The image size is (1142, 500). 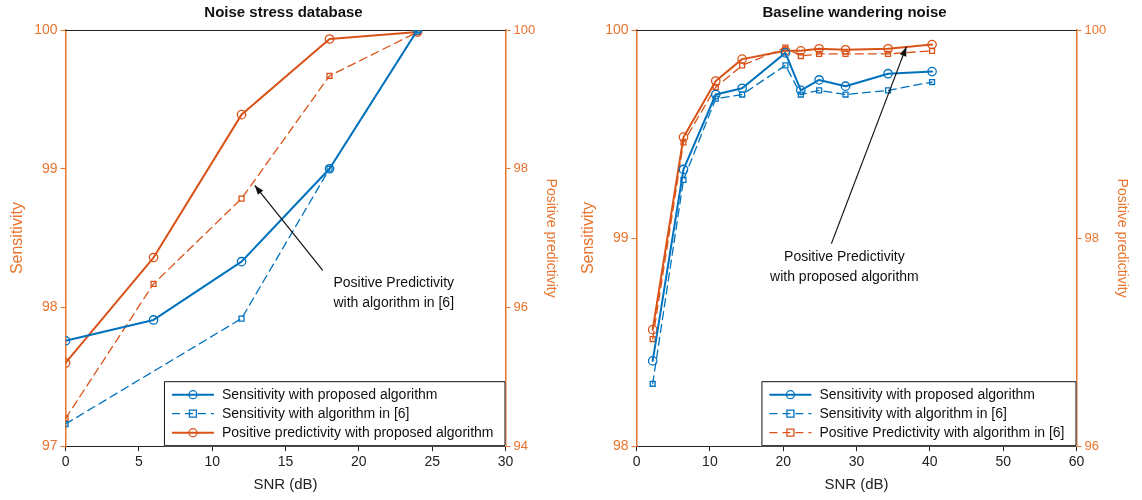 What do you see at coordinates (854, 12) in the screenshot?
I see `chart-title: Baseline wandering noise` at bounding box center [854, 12].